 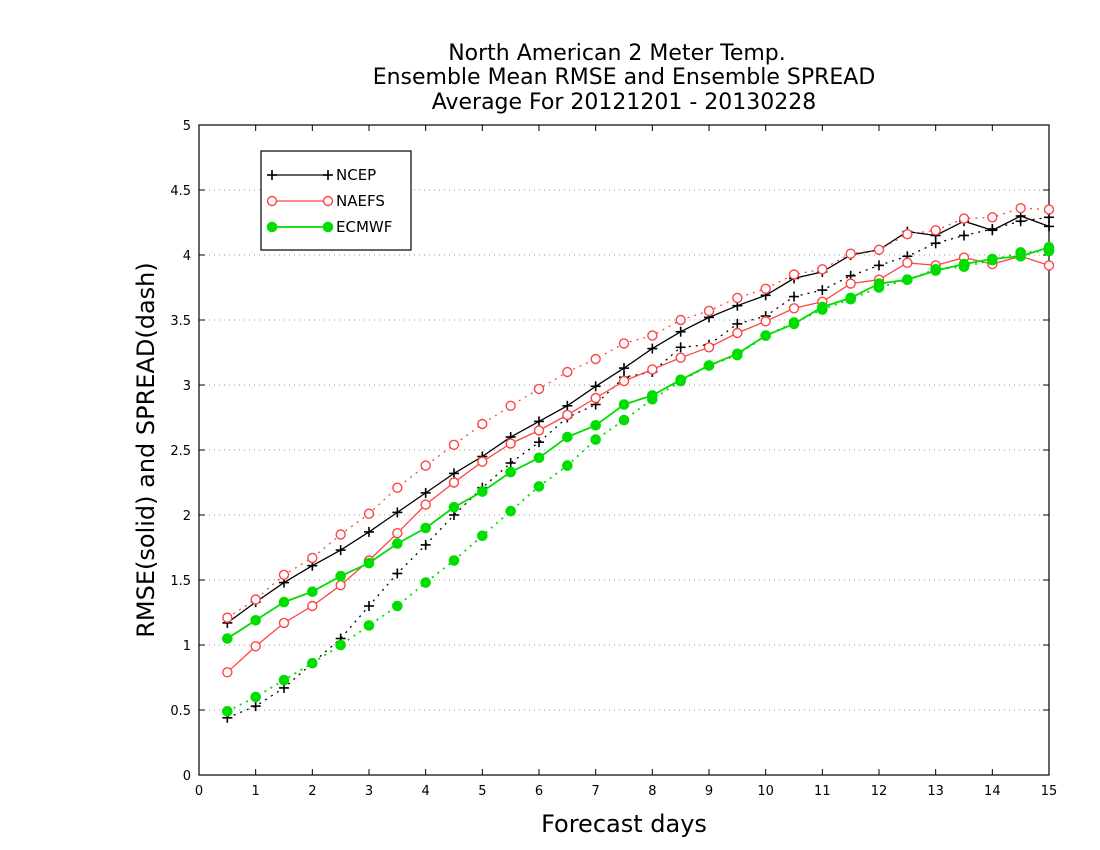 I want to click on y-tick-label: 4, so click(x=187, y=256).